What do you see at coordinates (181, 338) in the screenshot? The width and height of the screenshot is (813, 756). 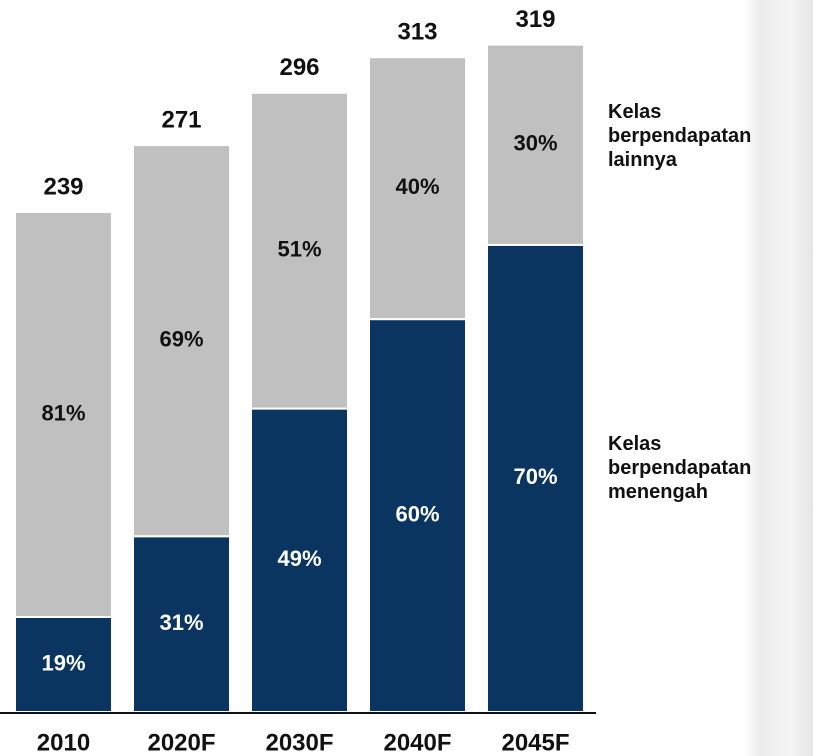 I see `value-label: 69%` at bounding box center [181, 338].